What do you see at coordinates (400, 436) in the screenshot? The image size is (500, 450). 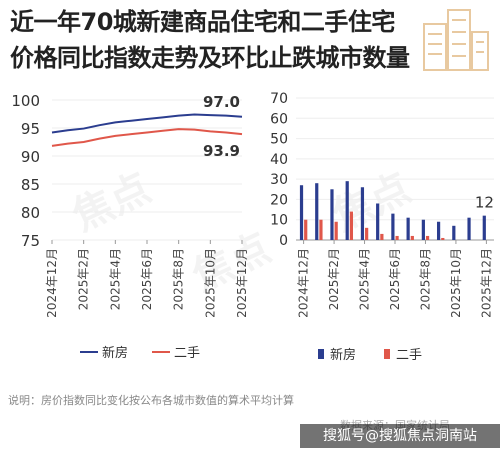 I see `sohu-watermark: 搜狐号@搜狐焦点洞南站` at bounding box center [400, 436].